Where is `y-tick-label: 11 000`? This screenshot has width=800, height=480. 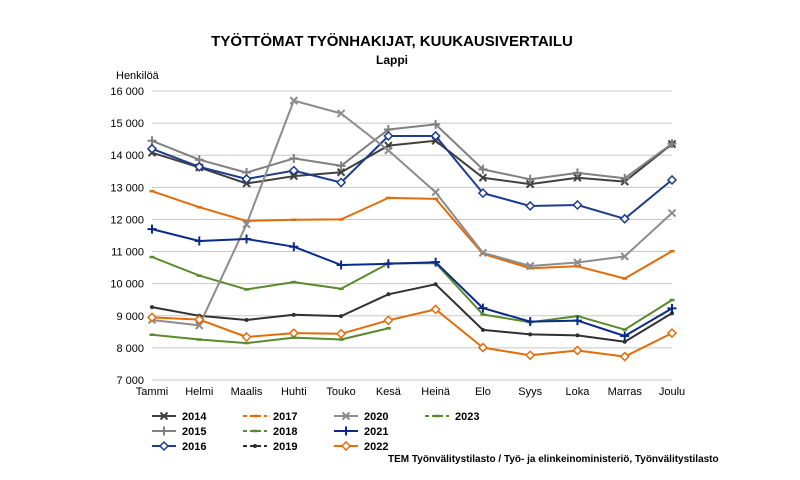 y-tick-label: 11 000 is located at coordinates (127, 253).